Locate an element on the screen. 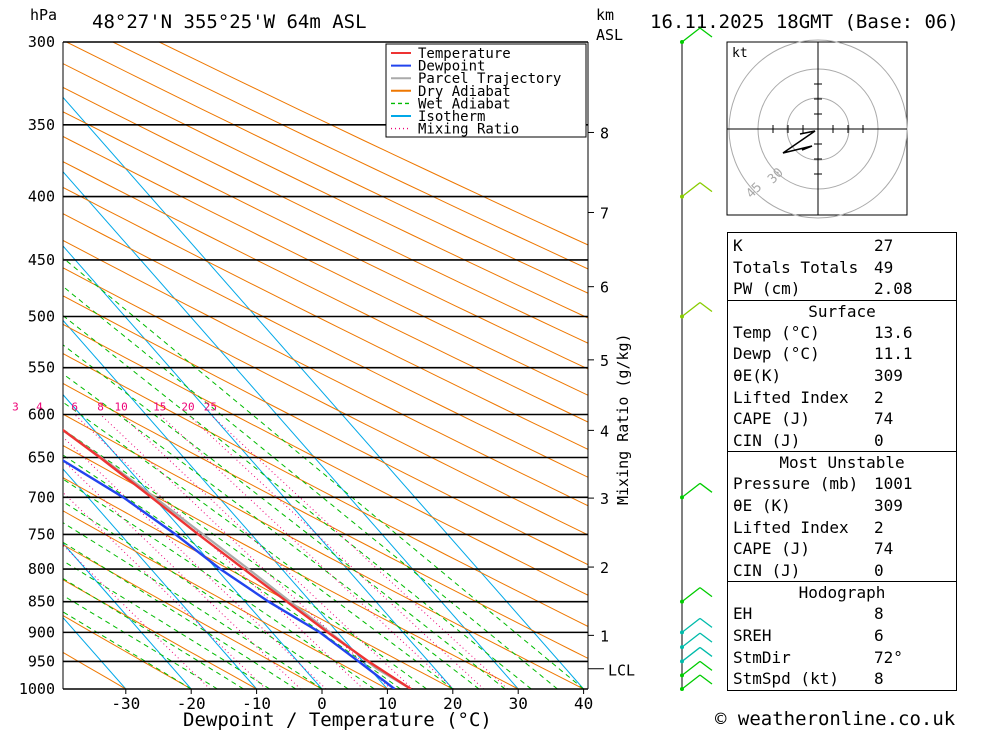  pressure-tick-label: 500 is located at coordinates (41, 317).